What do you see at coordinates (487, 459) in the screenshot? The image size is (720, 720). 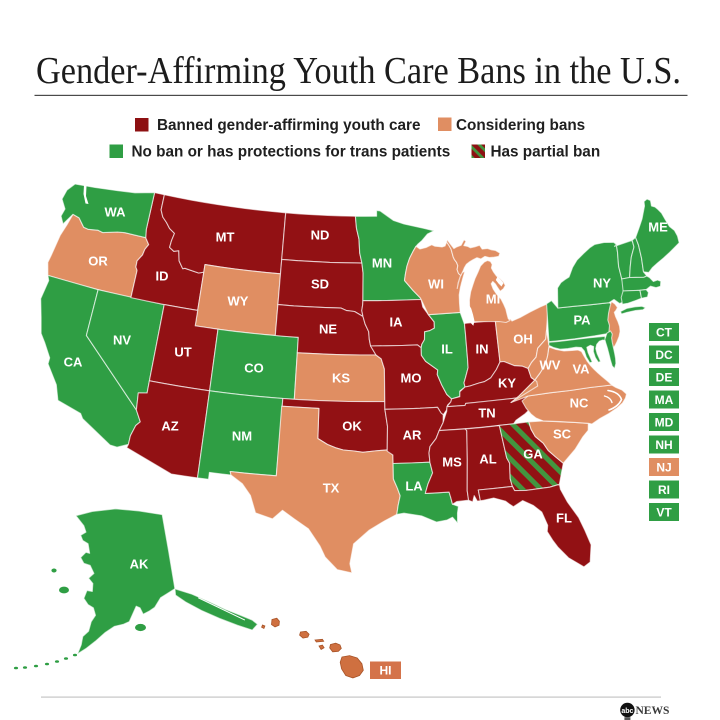 I see `svg-text: AL` at bounding box center [487, 459].